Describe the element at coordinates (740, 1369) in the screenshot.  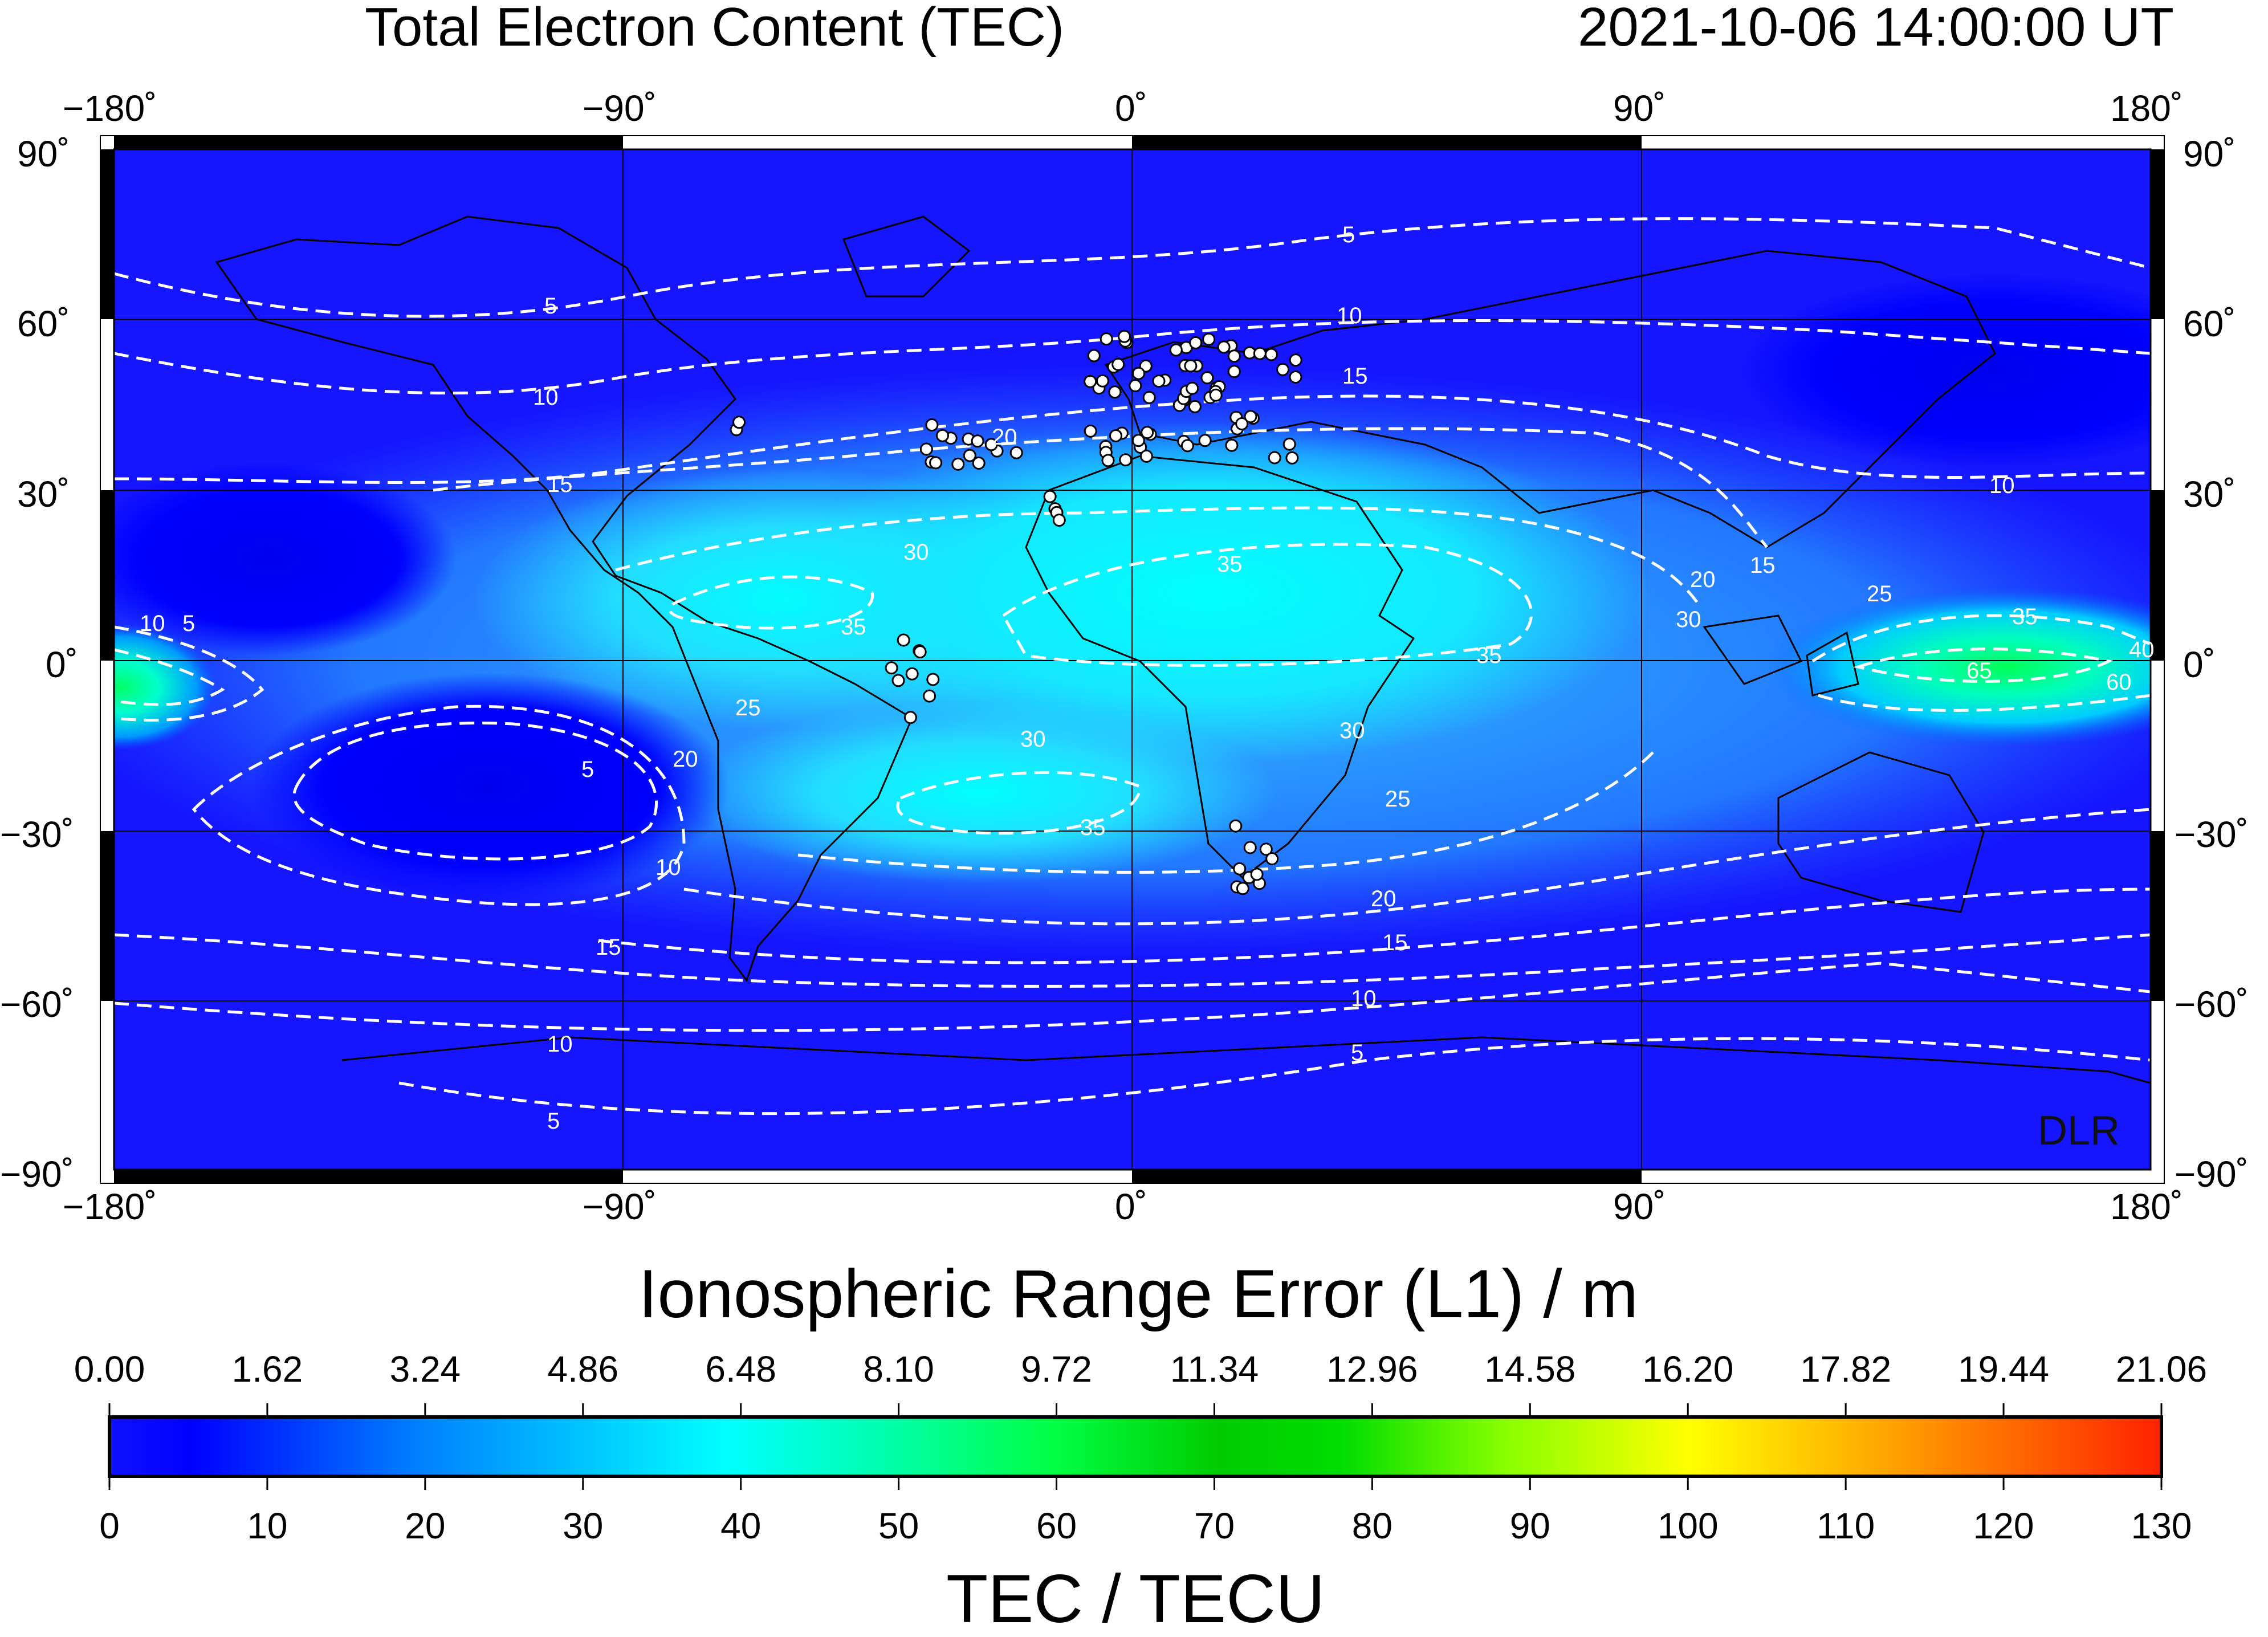
I see `range-error-tick-label: 6.48` at that location.